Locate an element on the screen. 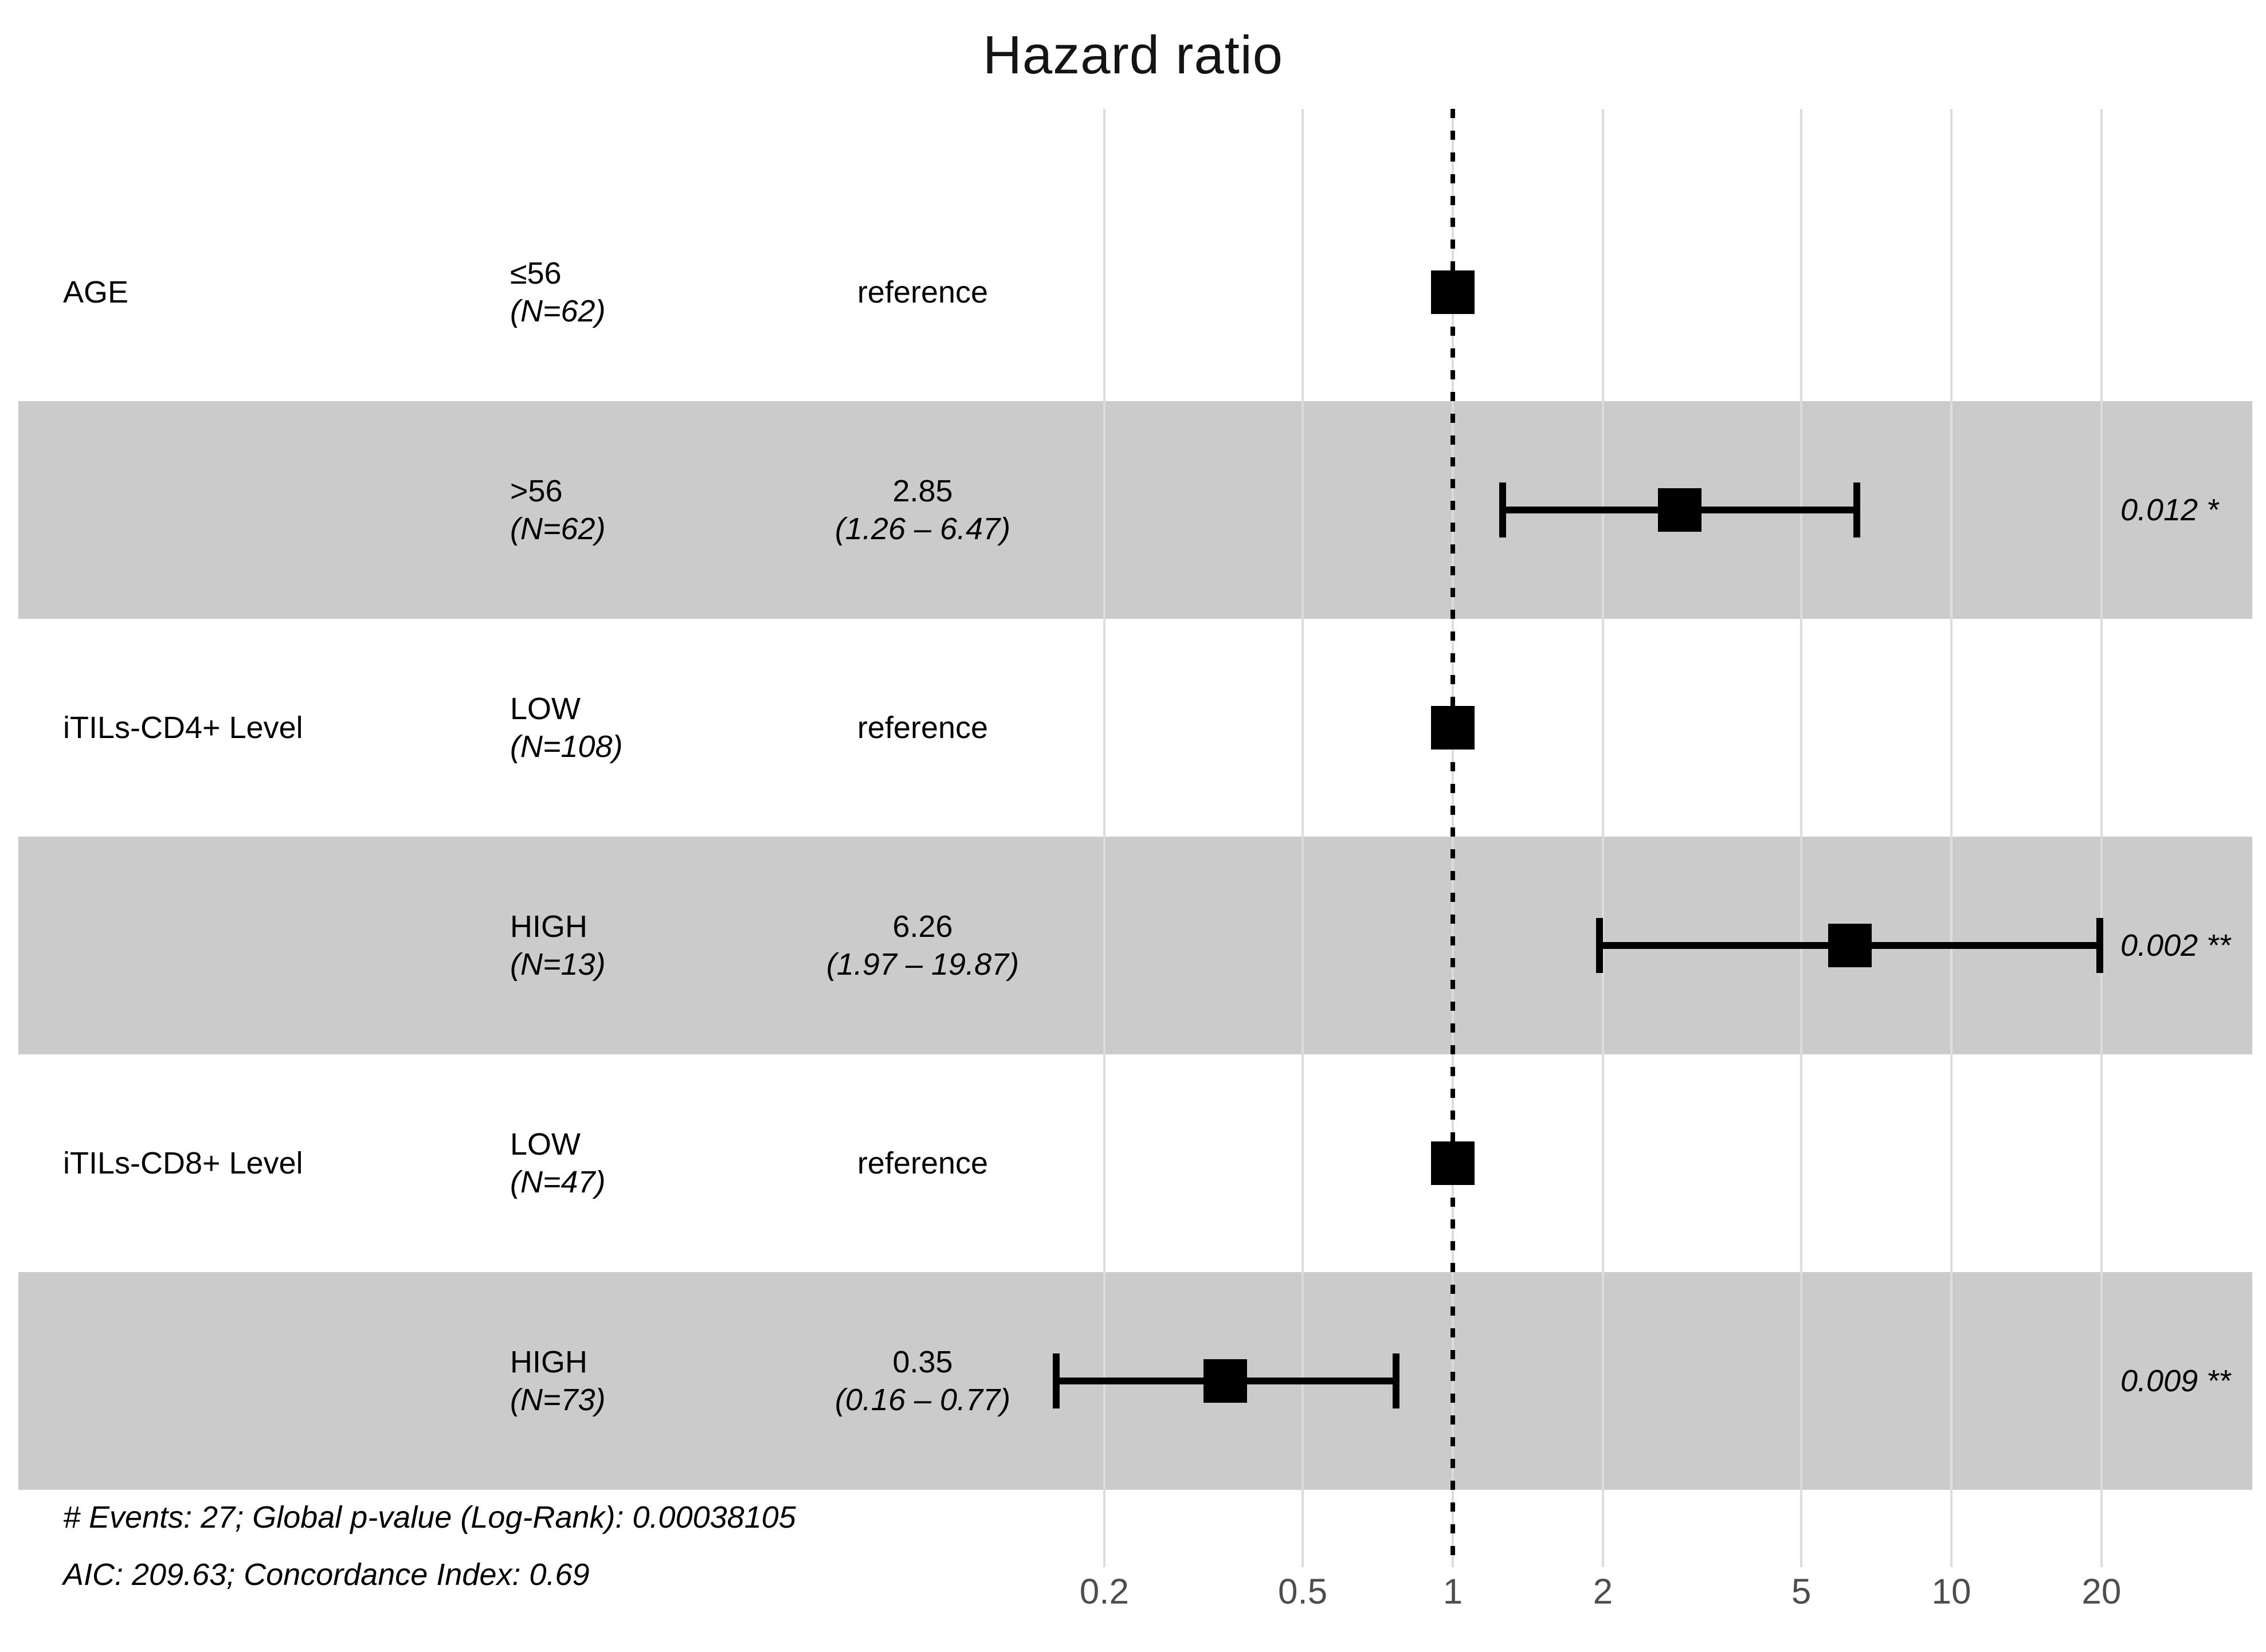  x-axis-tick-label: 5 is located at coordinates (1801, 1592).